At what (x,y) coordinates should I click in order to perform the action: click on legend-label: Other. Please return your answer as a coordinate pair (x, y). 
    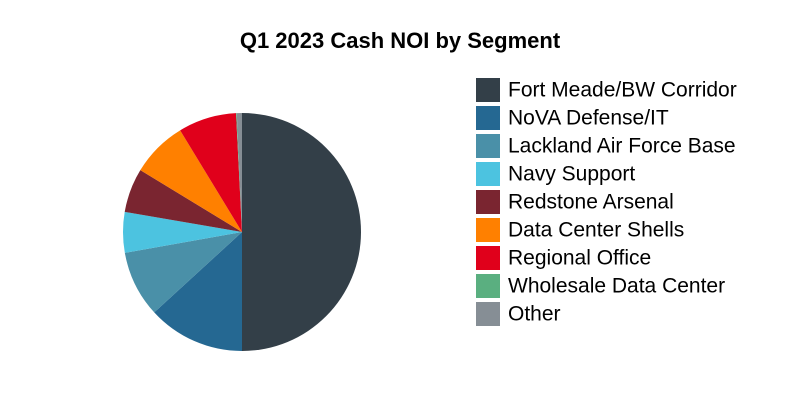
    Looking at the image, I should click on (534, 314).